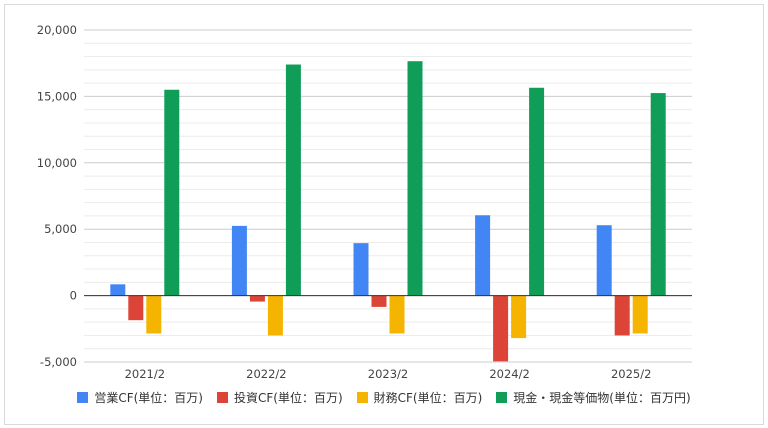 This screenshot has width=768, height=428. Describe the element at coordinates (509, 374) in the screenshot. I see `x-tick-label: 2024/2` at that location.